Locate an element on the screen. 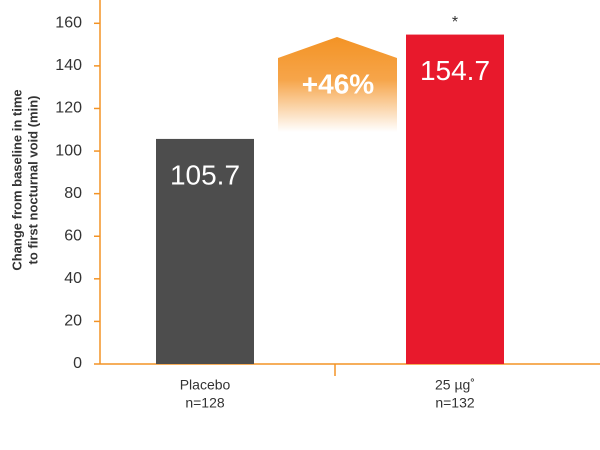 The width and height of the screenshot is (600, 450). x-tick-label: 25 µg˚ is located at coordinates (455, 385).